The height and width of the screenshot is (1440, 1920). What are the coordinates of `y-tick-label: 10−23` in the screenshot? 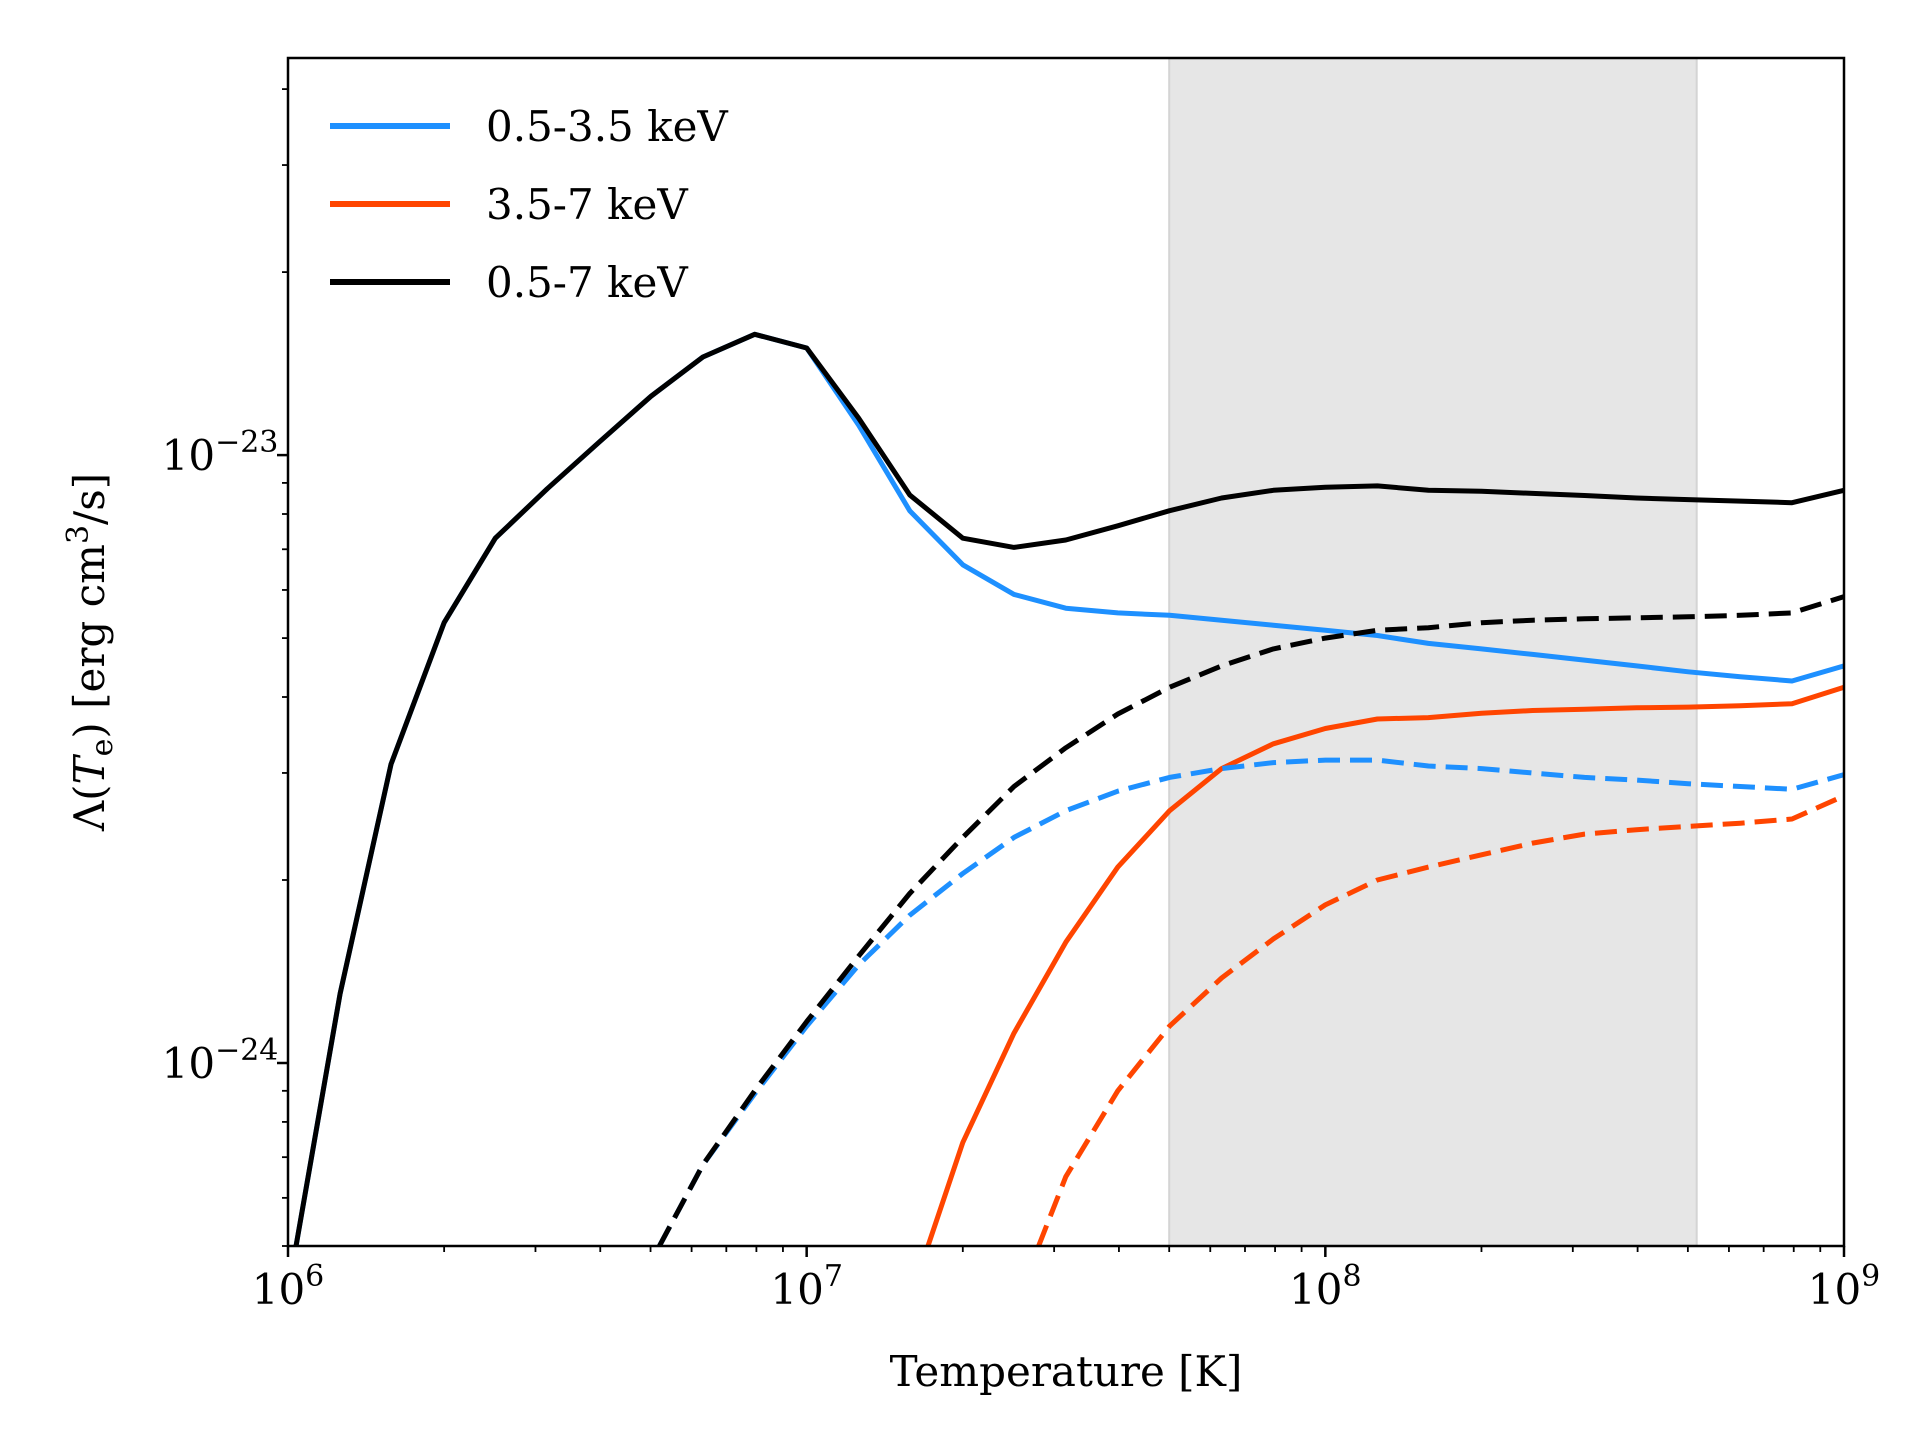 It's located at (220, 452).